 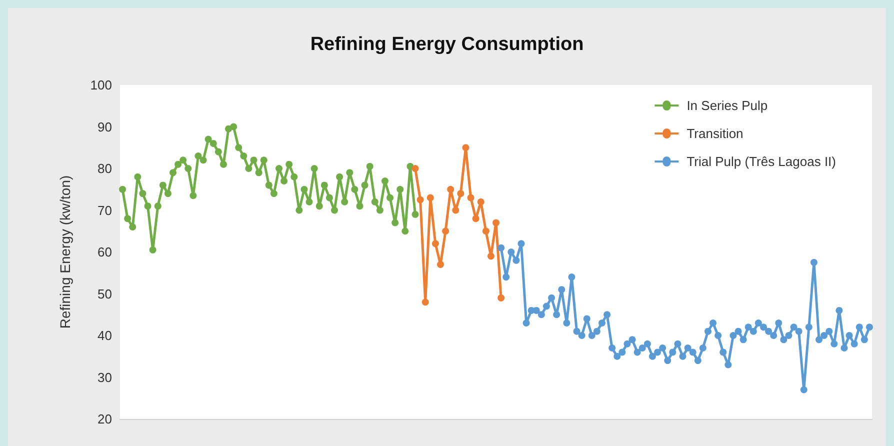 What do you see at coordinates (105, 126) in the screenshot?
I see `y-tick-label: 90` at bounding box center [105, 126].